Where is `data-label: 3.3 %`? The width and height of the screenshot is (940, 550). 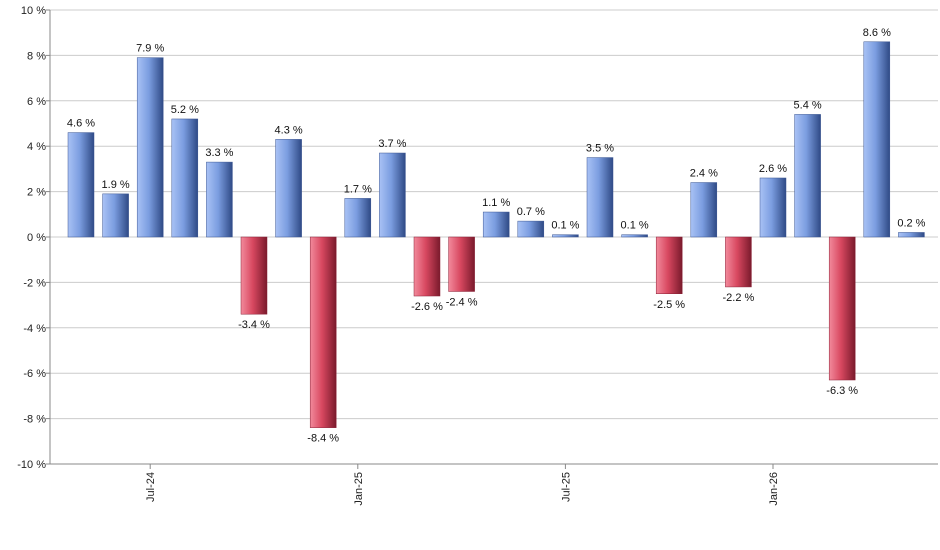
data-label: 3.3 % is located at coordinates (219, 153).